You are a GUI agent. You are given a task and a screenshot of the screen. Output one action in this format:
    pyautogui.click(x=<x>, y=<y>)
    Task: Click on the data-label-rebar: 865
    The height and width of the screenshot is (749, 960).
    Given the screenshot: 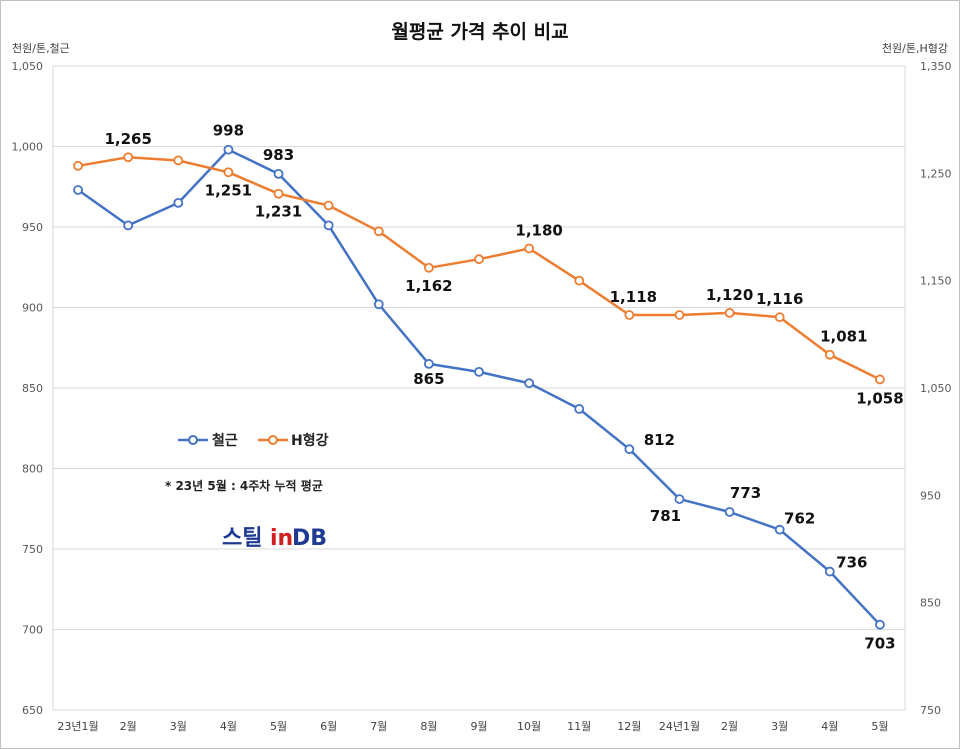 What is the action you would take?
    pyautogui.click(x=428, y=379)
    